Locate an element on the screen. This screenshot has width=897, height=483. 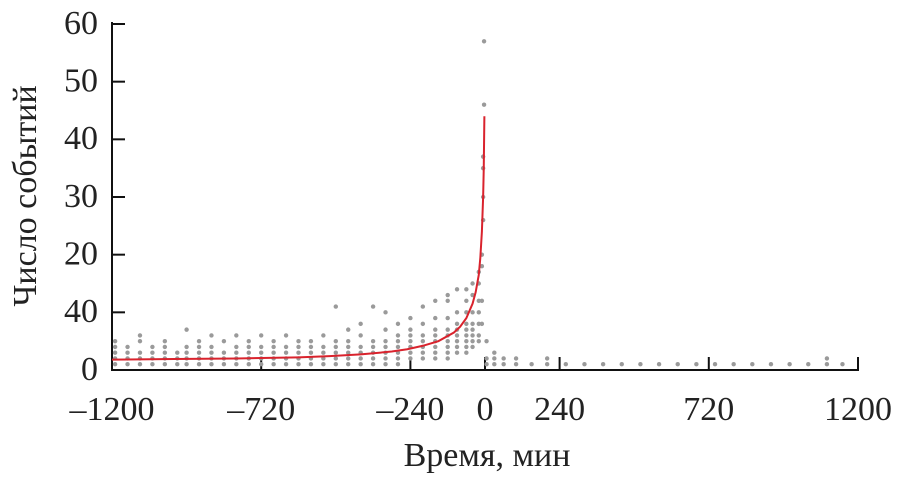
y-tick-label: 60 is located at coordinates (81, 23).